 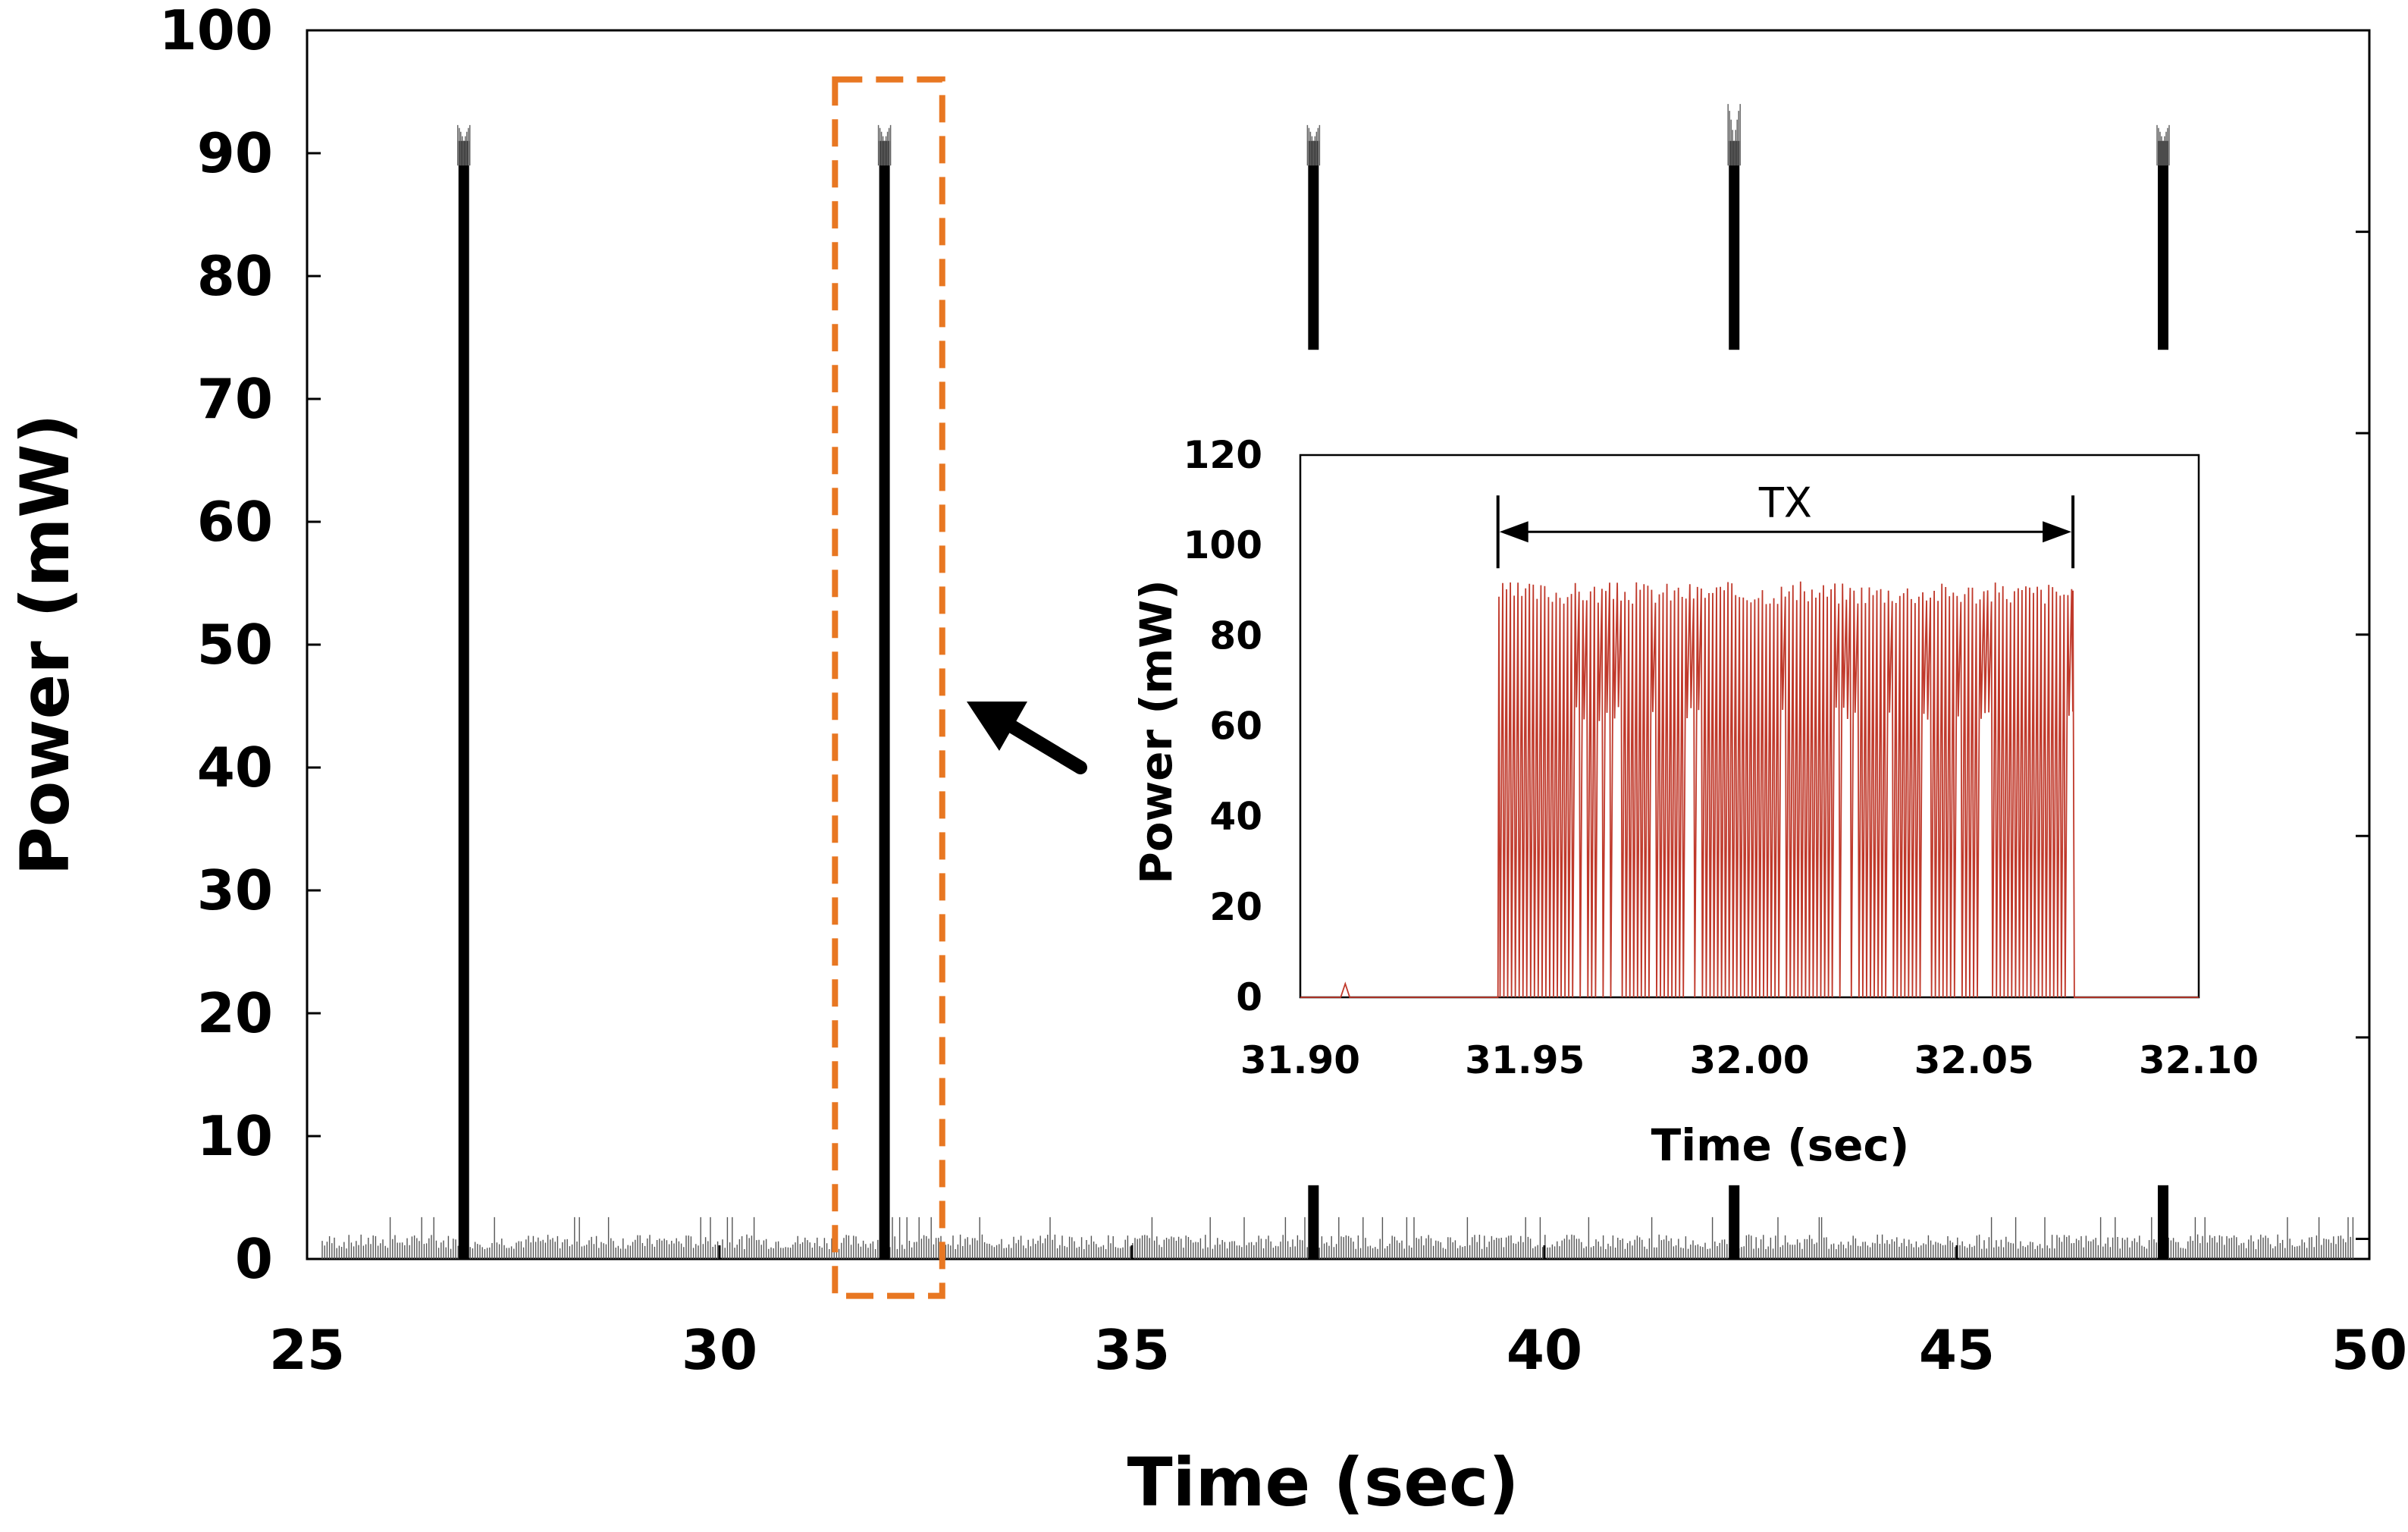 I want to click on main-y-tick-label: 70, so click(x=235, y=399).